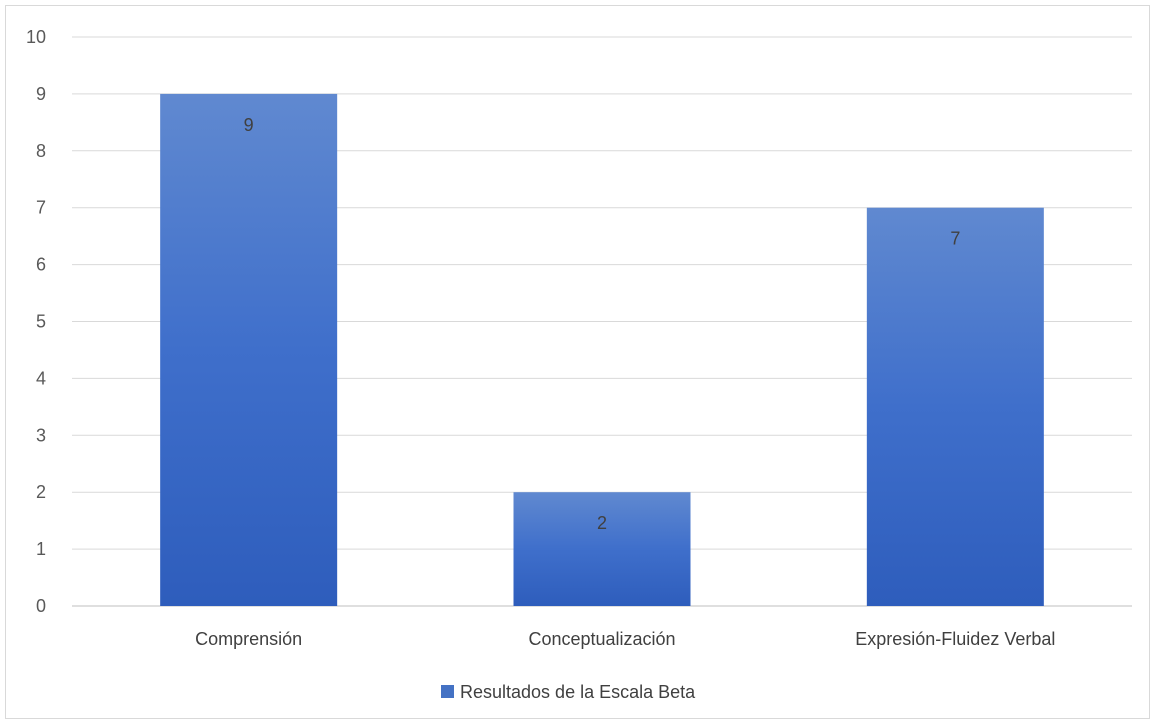  I want to click on y-tick-label: 2, so click(41, 492).